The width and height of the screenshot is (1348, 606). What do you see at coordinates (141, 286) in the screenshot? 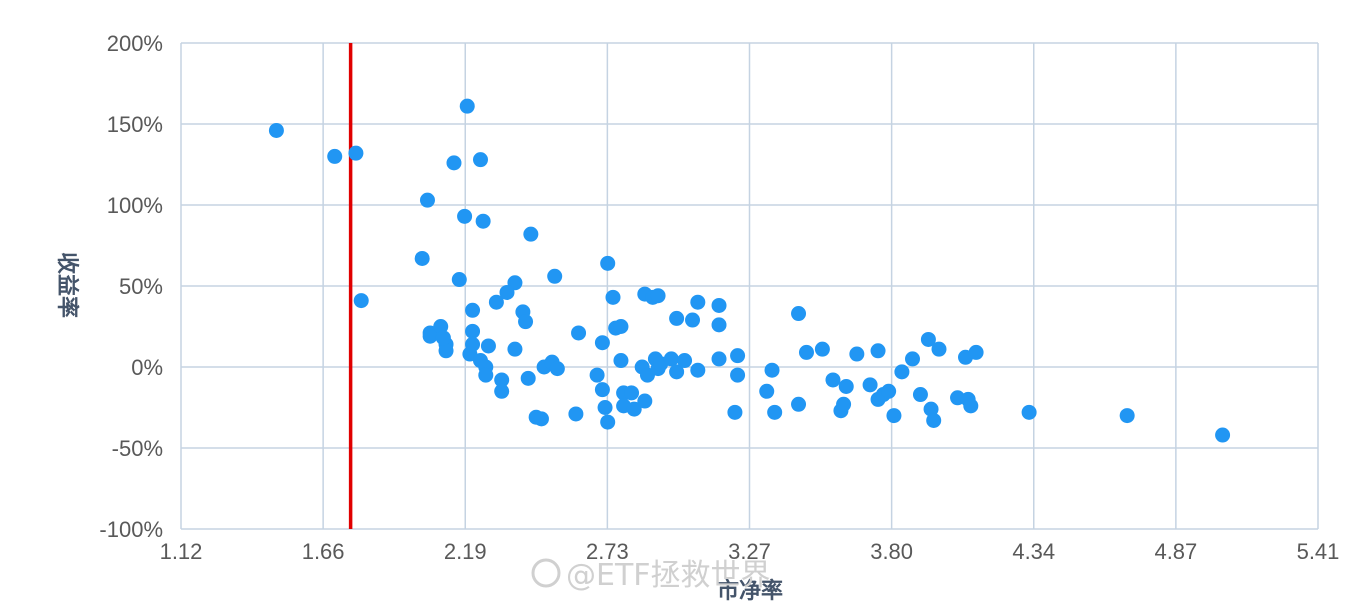
I see `y-tick-label: 50%` at bounding box center [141, 286].